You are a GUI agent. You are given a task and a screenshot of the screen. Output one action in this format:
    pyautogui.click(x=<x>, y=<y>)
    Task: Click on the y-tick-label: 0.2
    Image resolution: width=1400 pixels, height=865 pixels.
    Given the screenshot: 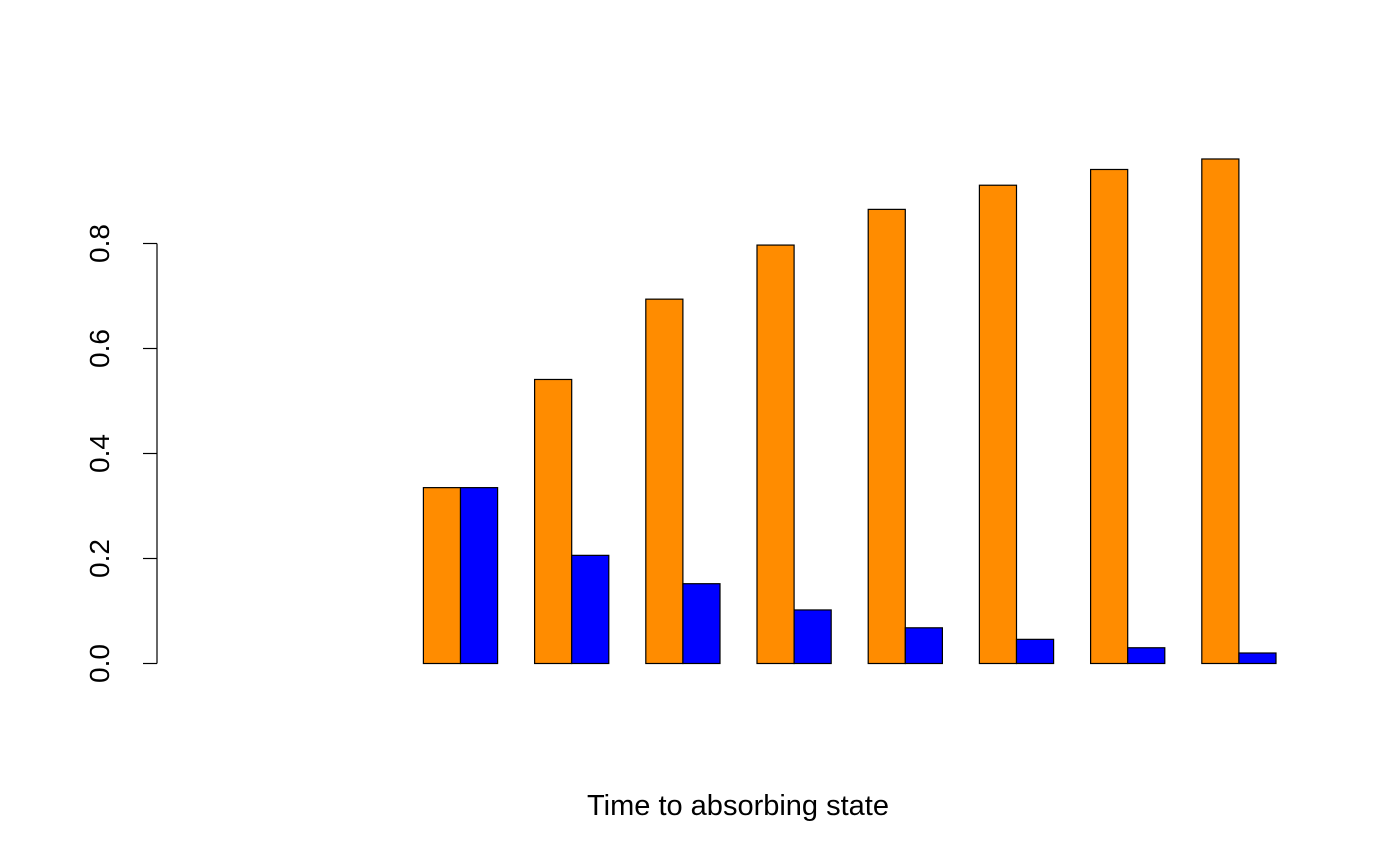 What is the action you would take?
    pyautogui.click(x=99, y=558)
    